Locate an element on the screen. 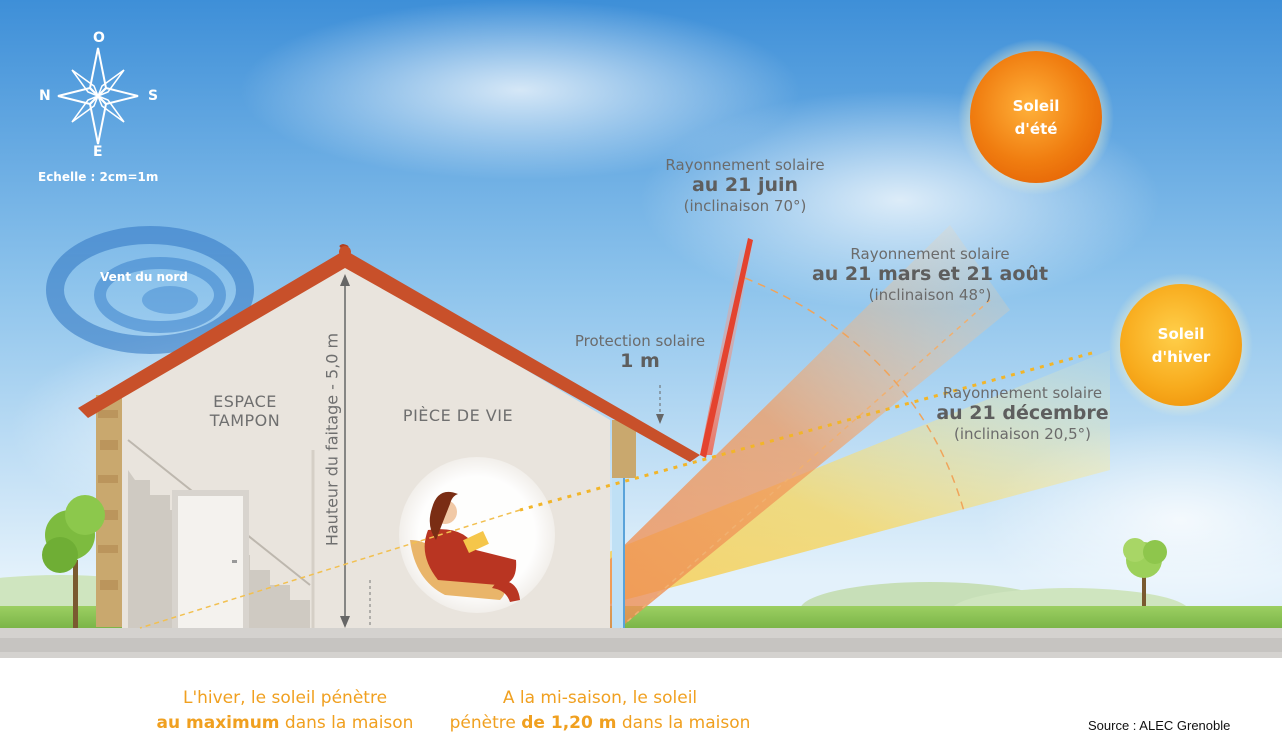  roof is located at coordinates (389, 356).